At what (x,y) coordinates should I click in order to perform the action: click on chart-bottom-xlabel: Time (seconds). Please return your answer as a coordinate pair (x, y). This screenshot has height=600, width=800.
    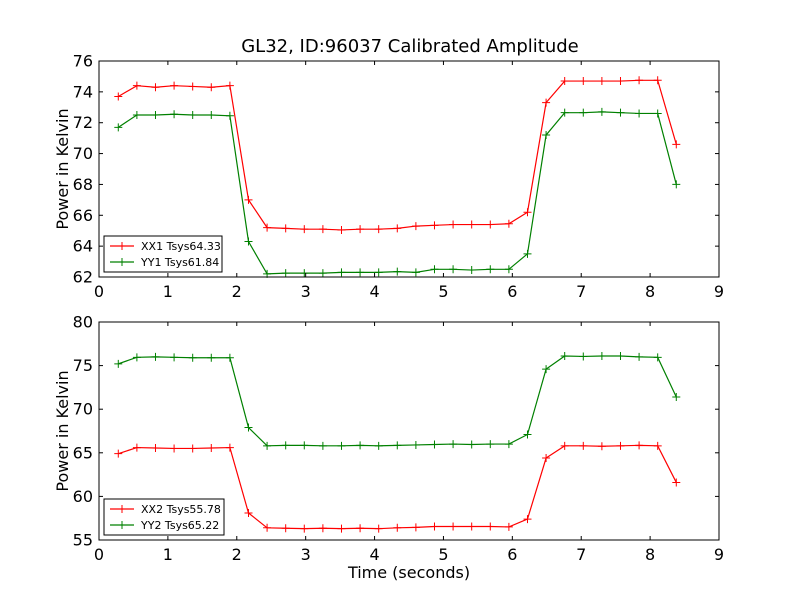
    Looking at the image, I should click on (408, 572).